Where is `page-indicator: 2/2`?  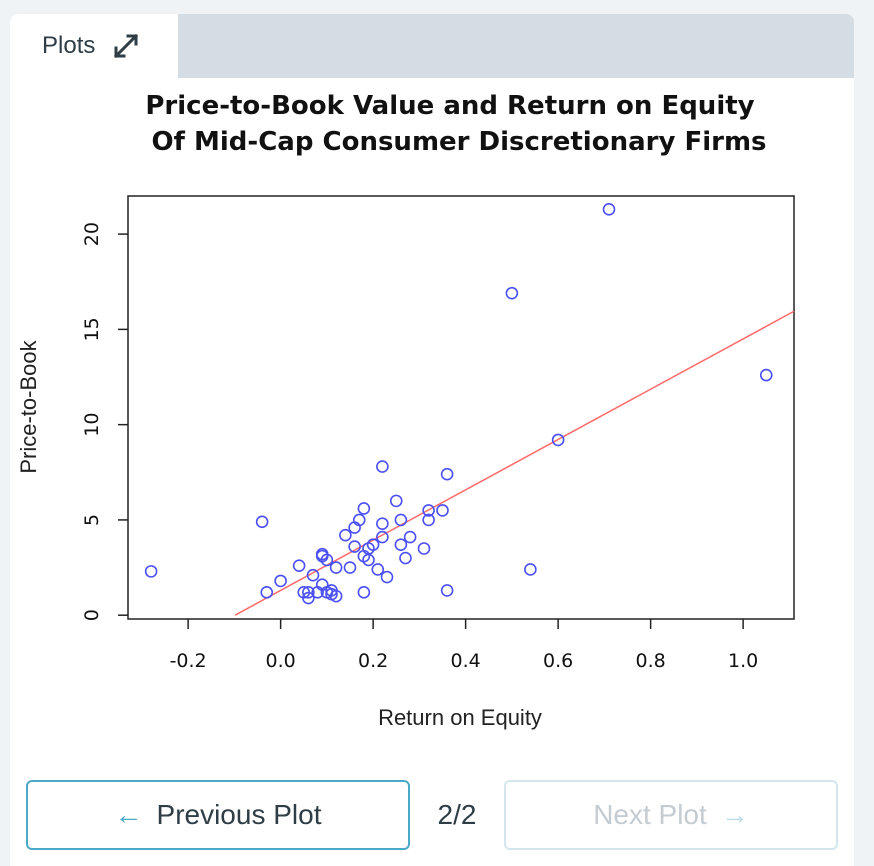
page-indicator: 2/2 is located at coordinates (457, 814).